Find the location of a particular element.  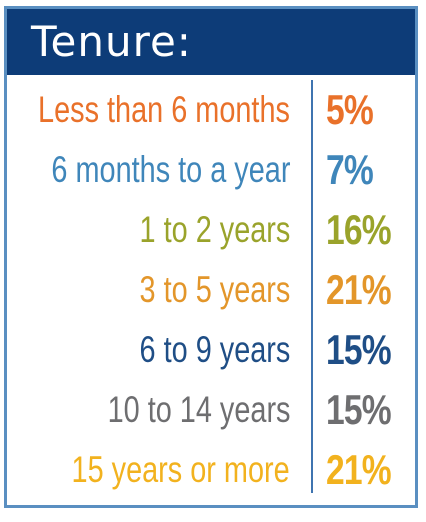

tenure-row: 10 to 14 years 15% is located at coordinates (210, 410).